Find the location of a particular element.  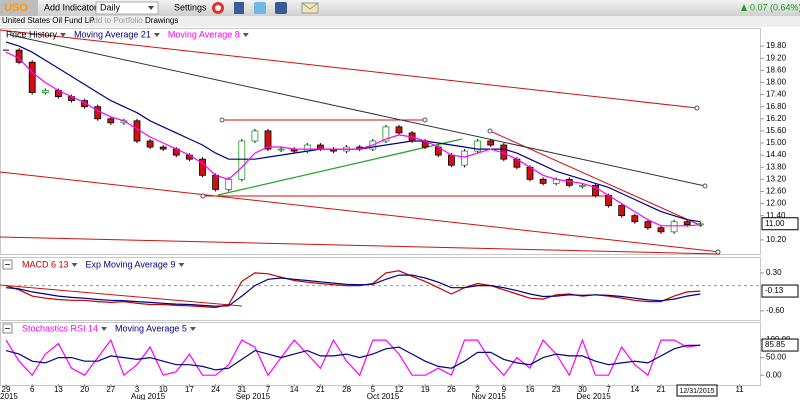

symbol: USO is located at coordinates (16, 8).